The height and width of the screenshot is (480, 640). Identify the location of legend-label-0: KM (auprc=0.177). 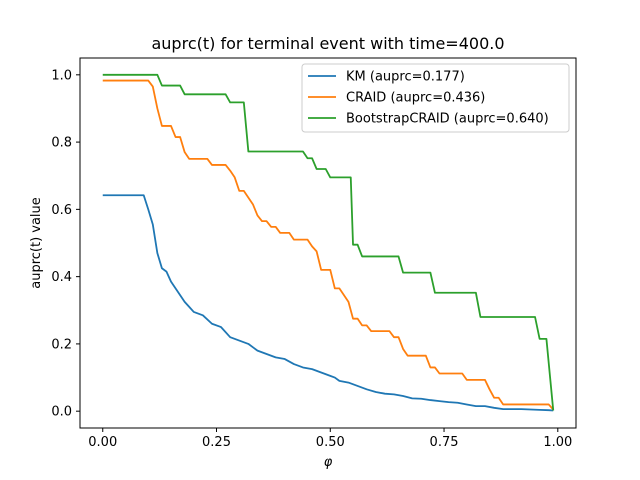
(405, 77).